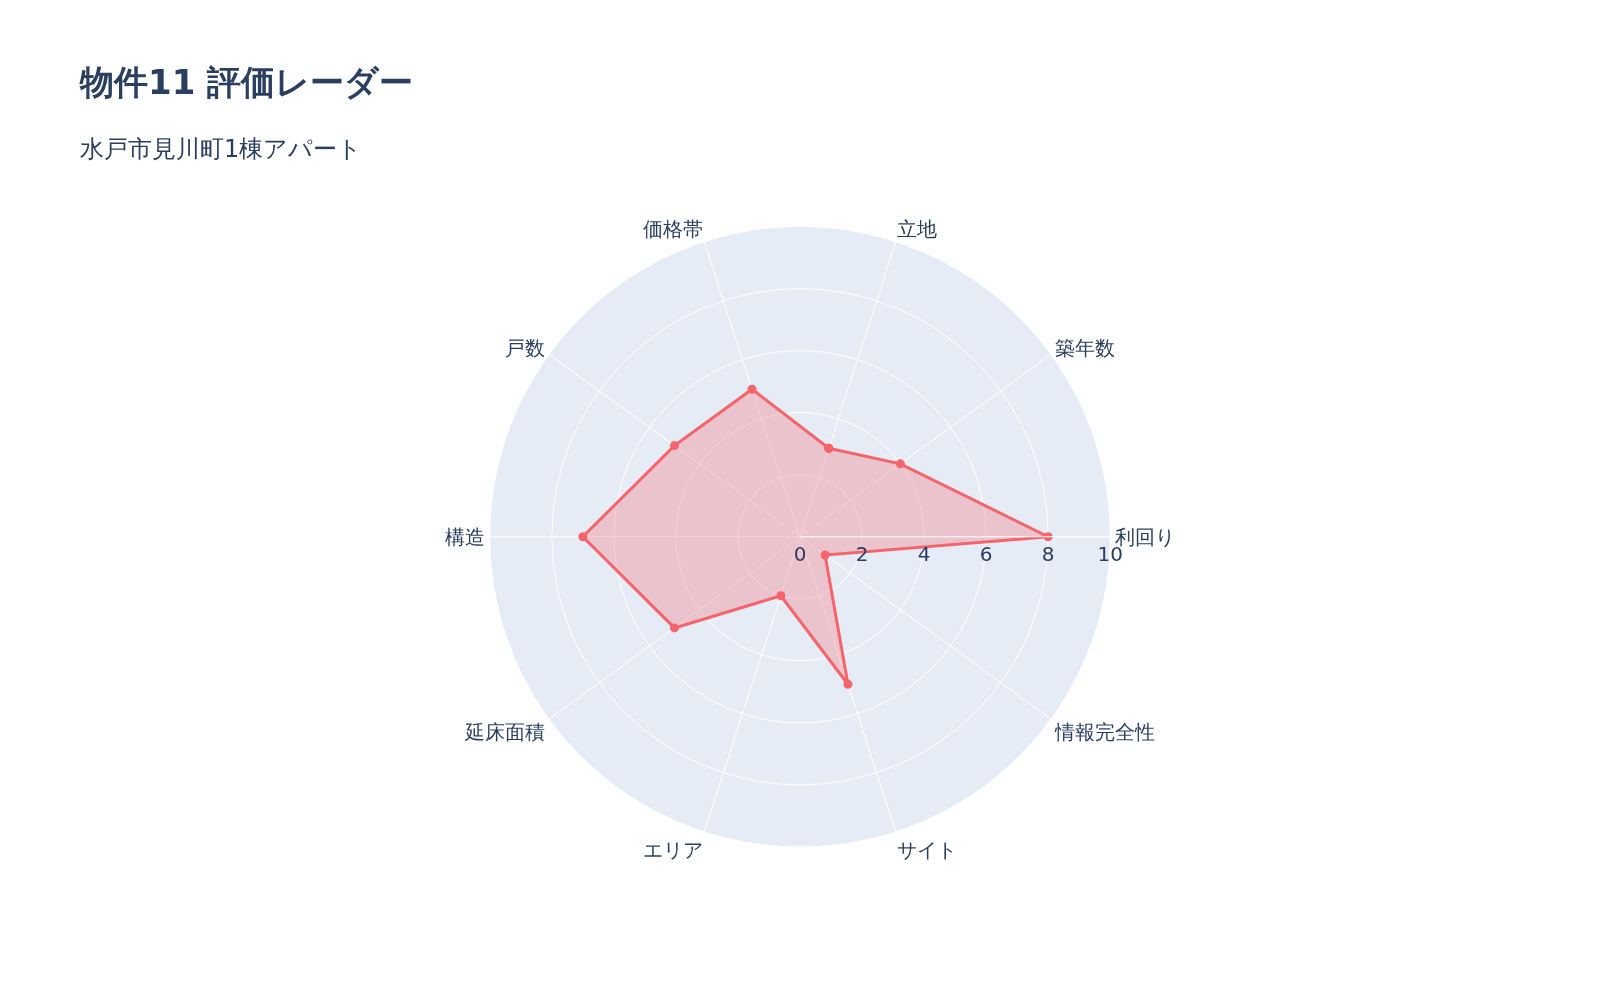 The image size is (1600, 1000). What do you see at coordinates (672, 850) in the screenshot?
I see `spoke-label: エリア` at bounding box center [672, 850].